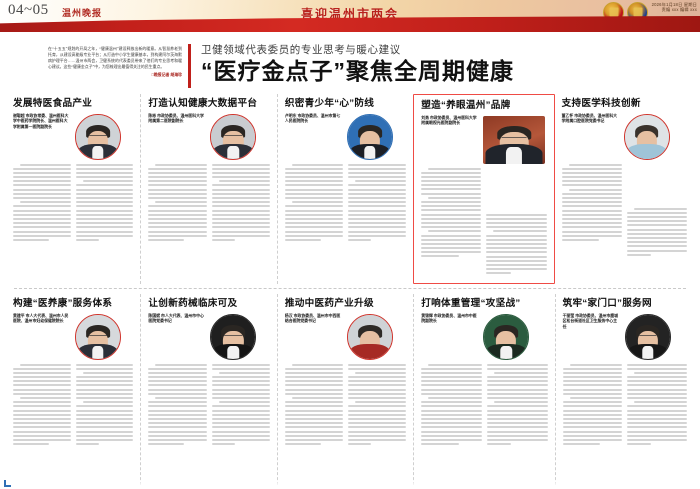 This screenshot has width=700, height=489. Describe the element at coordinates (7, 483) in the screenshot. I see `corner-registration-mark` at that location.